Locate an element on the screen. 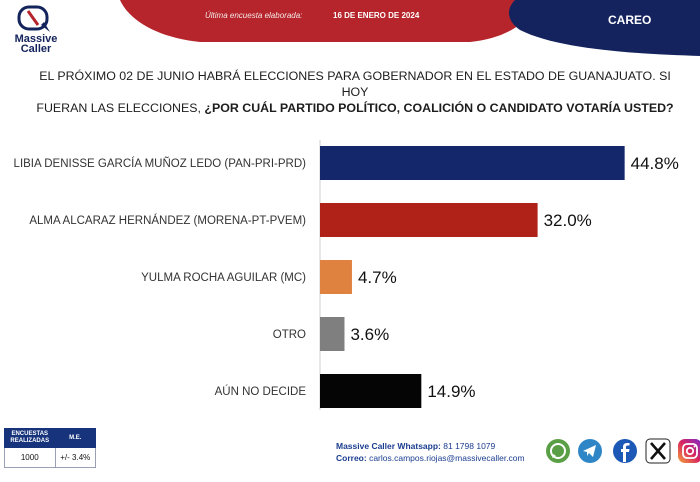 The width and height of the screenshot is (700, 482). margin-error-header: M.E. is located at coordinates (75, 438).